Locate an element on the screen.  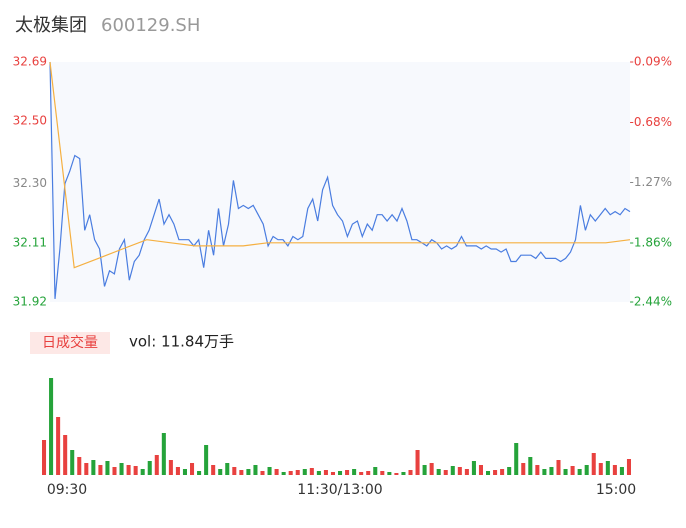
y-tick-label: 32.50 is located at coordinates (30, 121).